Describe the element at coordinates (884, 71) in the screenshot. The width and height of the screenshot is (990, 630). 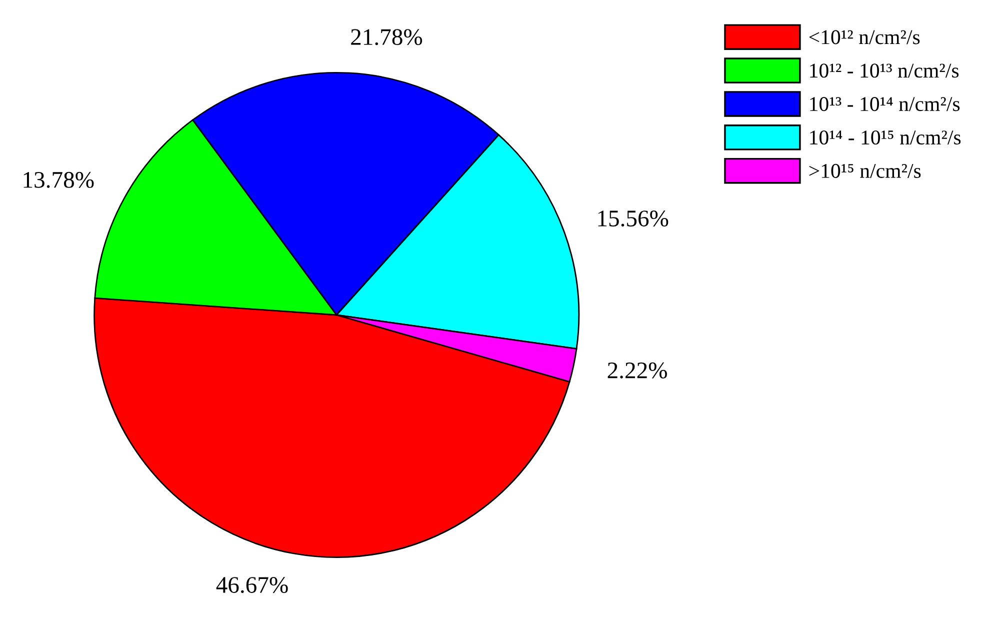
I see `legend-label: 10¹² - 10¹³ n/cm²/s` at that location.